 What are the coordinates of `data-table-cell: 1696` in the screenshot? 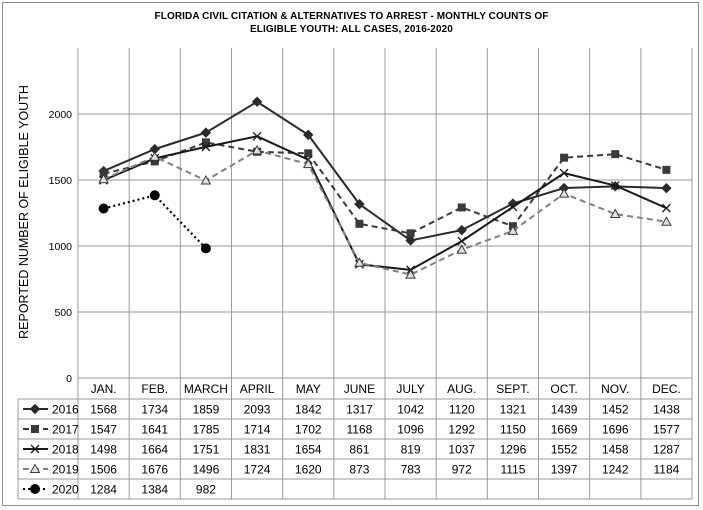 It's located at (615, 430).